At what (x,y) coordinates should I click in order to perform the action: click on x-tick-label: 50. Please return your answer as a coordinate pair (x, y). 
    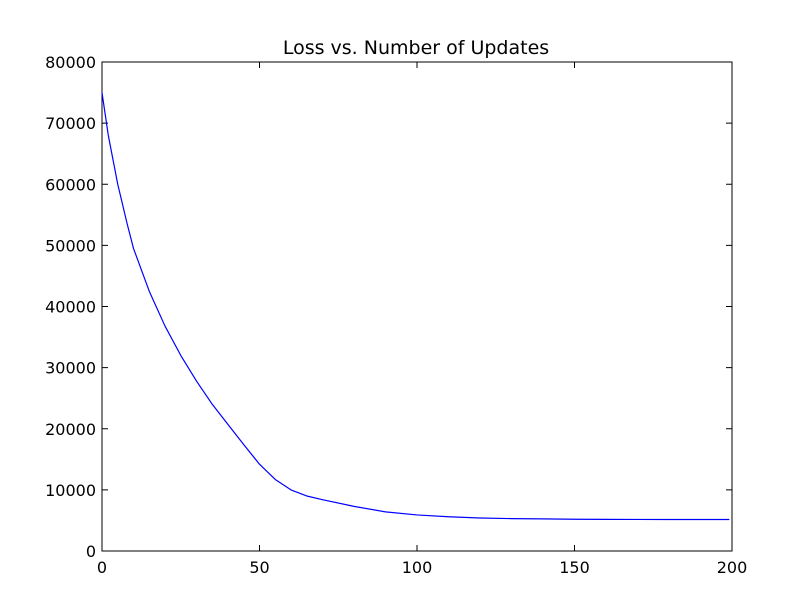
    Looking at the image, I should click on (259, 567).